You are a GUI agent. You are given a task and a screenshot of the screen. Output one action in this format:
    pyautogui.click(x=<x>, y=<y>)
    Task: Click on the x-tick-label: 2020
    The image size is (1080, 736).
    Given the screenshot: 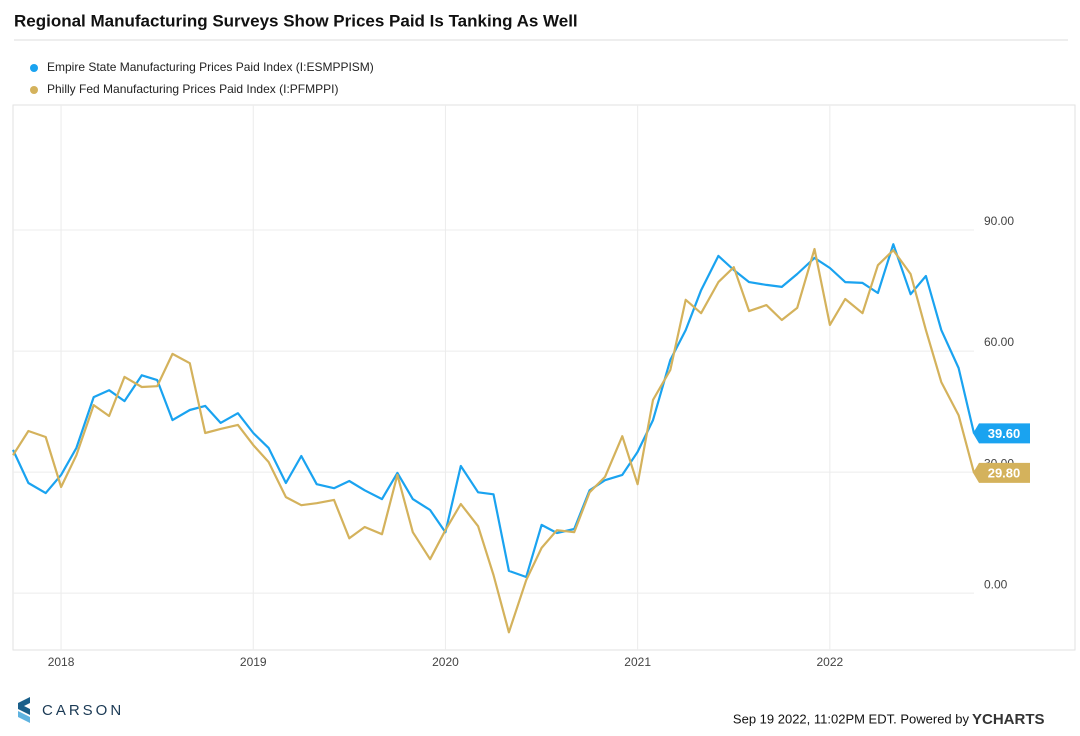 What is the action you would take?
    pyautogui.click(x=445, y=662)
    